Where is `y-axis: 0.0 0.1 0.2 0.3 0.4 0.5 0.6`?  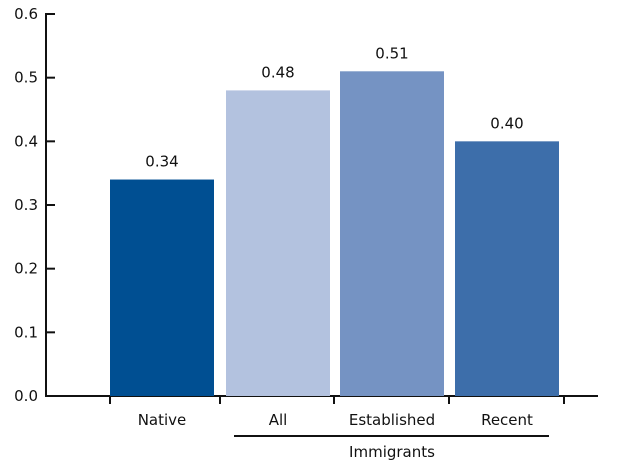
y-axis: 0.0 0.1 0.2 0.3 0.4 0.5 0.6 is located at coordinates (34, 205).